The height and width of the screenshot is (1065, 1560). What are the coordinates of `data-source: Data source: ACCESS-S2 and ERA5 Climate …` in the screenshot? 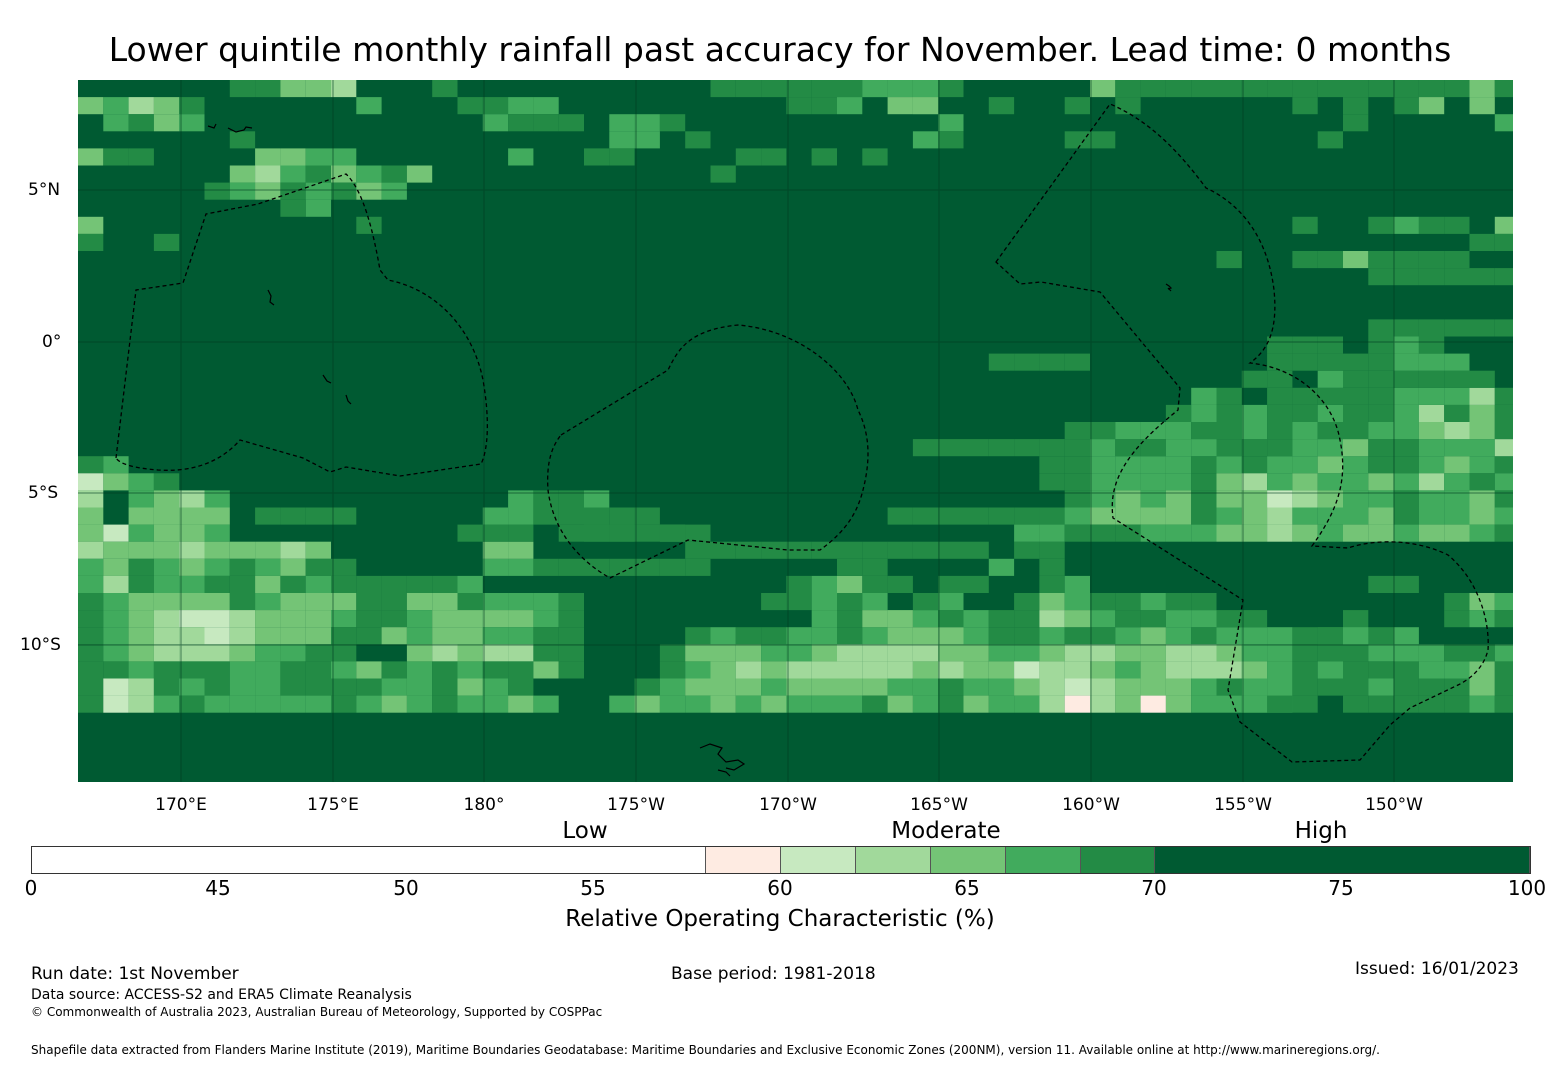 It's located at (221, 995).